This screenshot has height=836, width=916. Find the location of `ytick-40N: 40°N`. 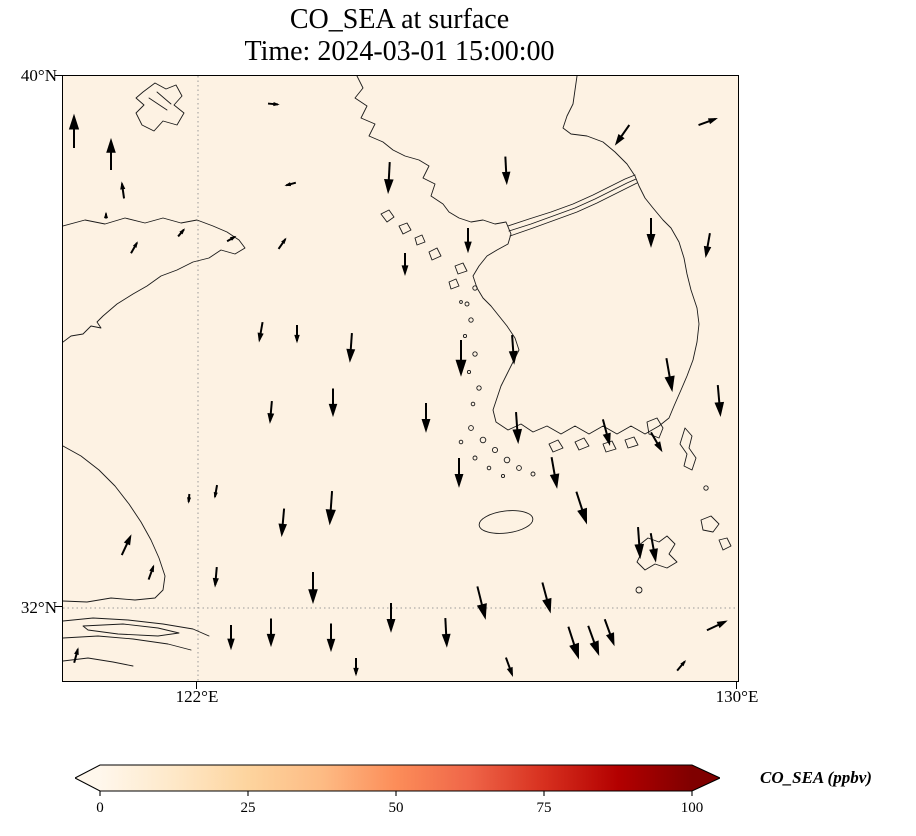

ytick-40N: 40°N is located at coordinates (38, 75).